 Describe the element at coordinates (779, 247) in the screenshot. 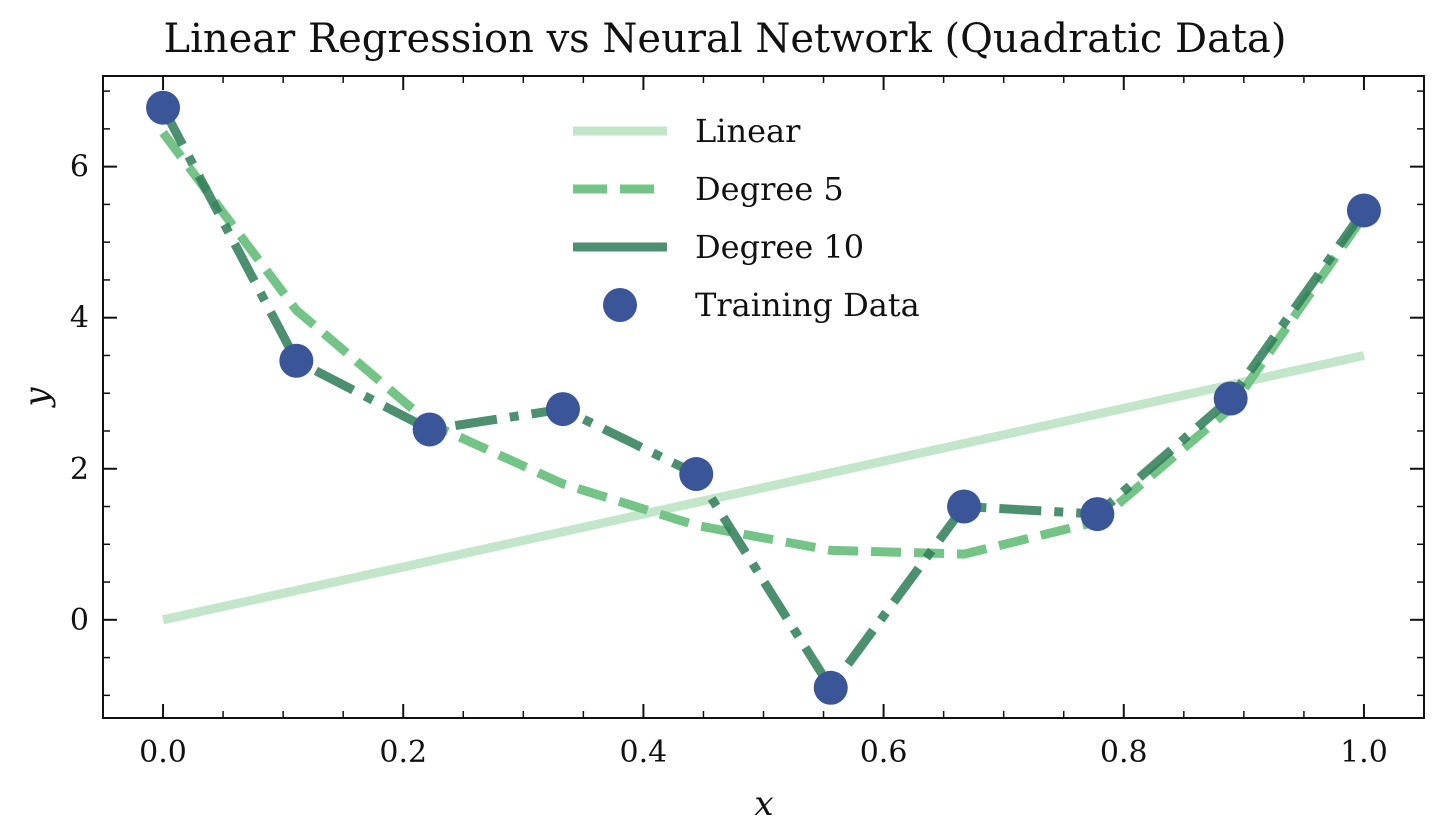

I see `legend-label-degree-10: Degree 10` at that location.